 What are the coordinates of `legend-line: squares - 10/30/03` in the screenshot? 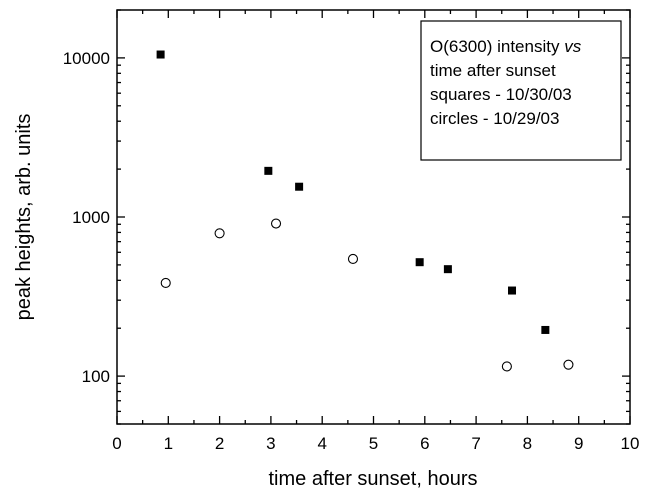 It's located at (501, 94).